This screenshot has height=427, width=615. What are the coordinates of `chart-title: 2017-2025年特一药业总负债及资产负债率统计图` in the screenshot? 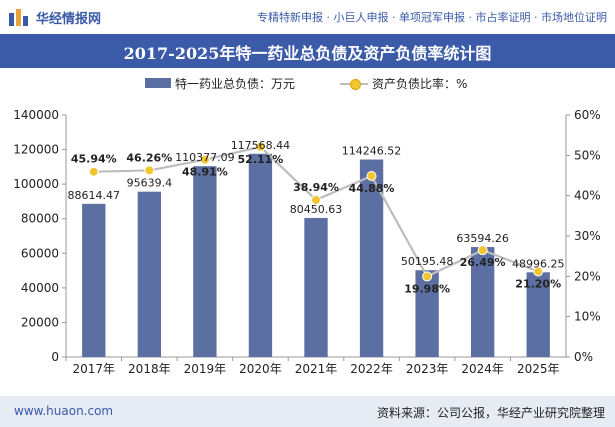 It's located at (307, 53).